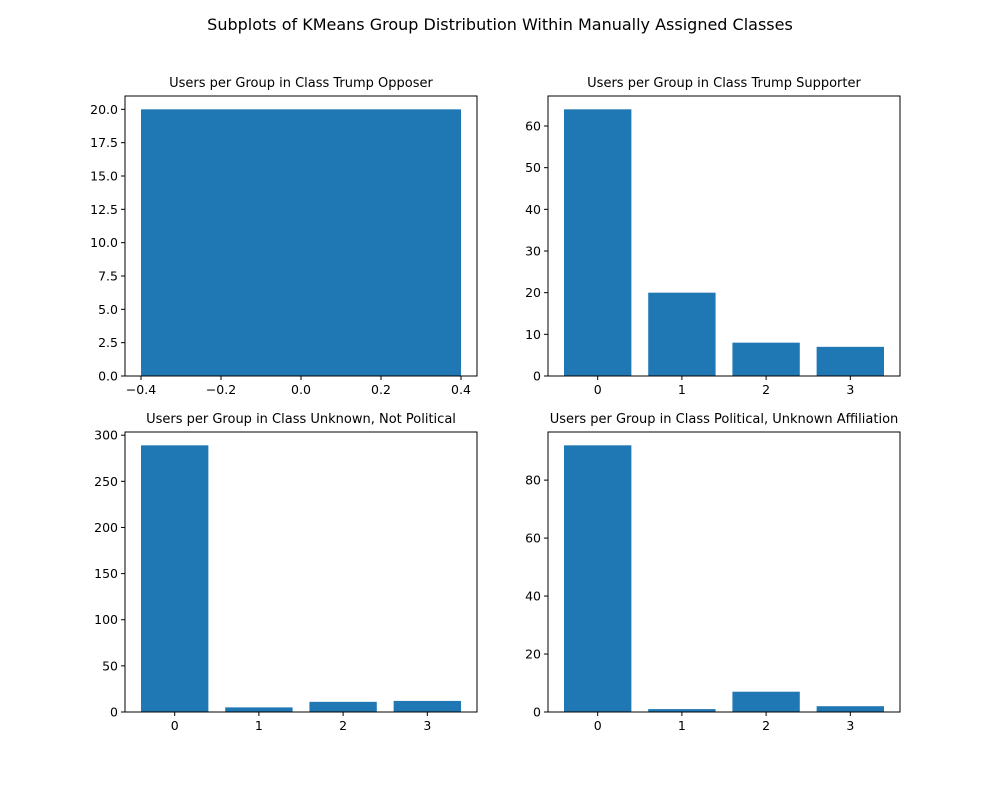  I want to click on y-tick-label: 15.0, so click(104, 176).